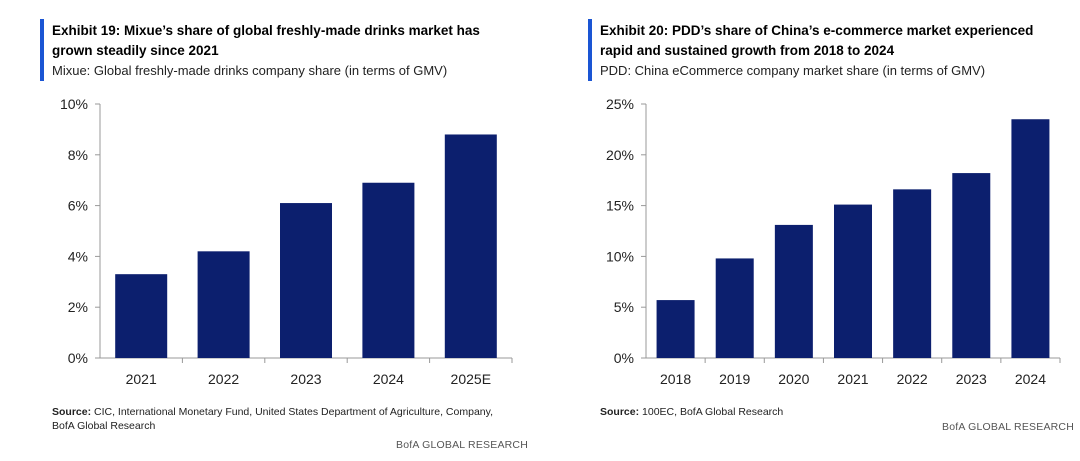 This screenshot has height=461, width=1080. Describe the element at coordinates (42, 50) in the screenshot. I see `exhibit-19-accent-bar` at that location.